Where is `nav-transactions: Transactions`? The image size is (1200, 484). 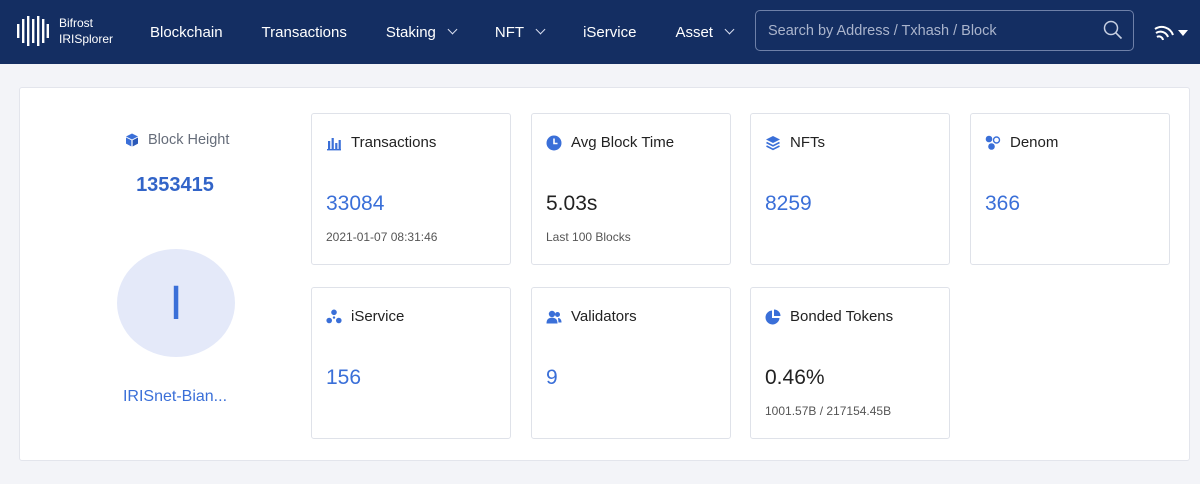
nav-transactions: Transactions is located at coordinates (304, 32).